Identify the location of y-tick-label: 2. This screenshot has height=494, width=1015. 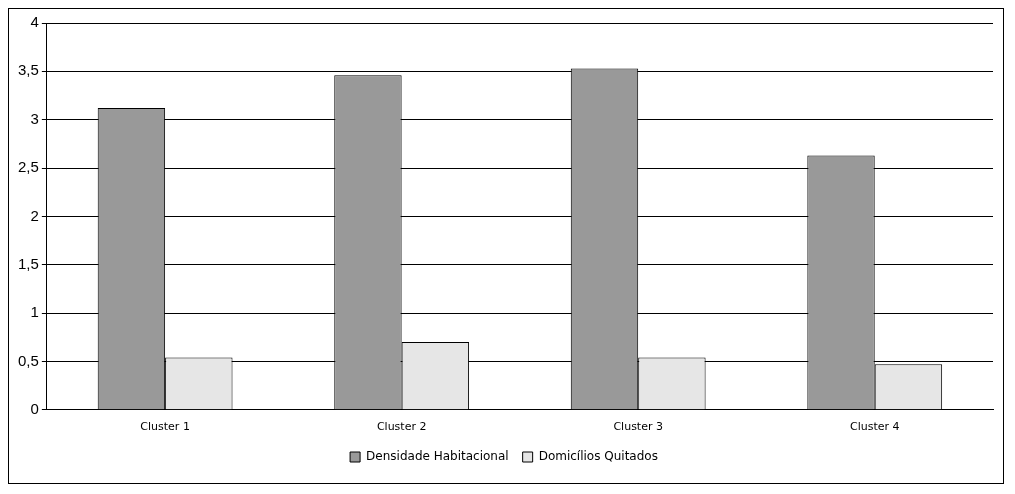
(34, 215).